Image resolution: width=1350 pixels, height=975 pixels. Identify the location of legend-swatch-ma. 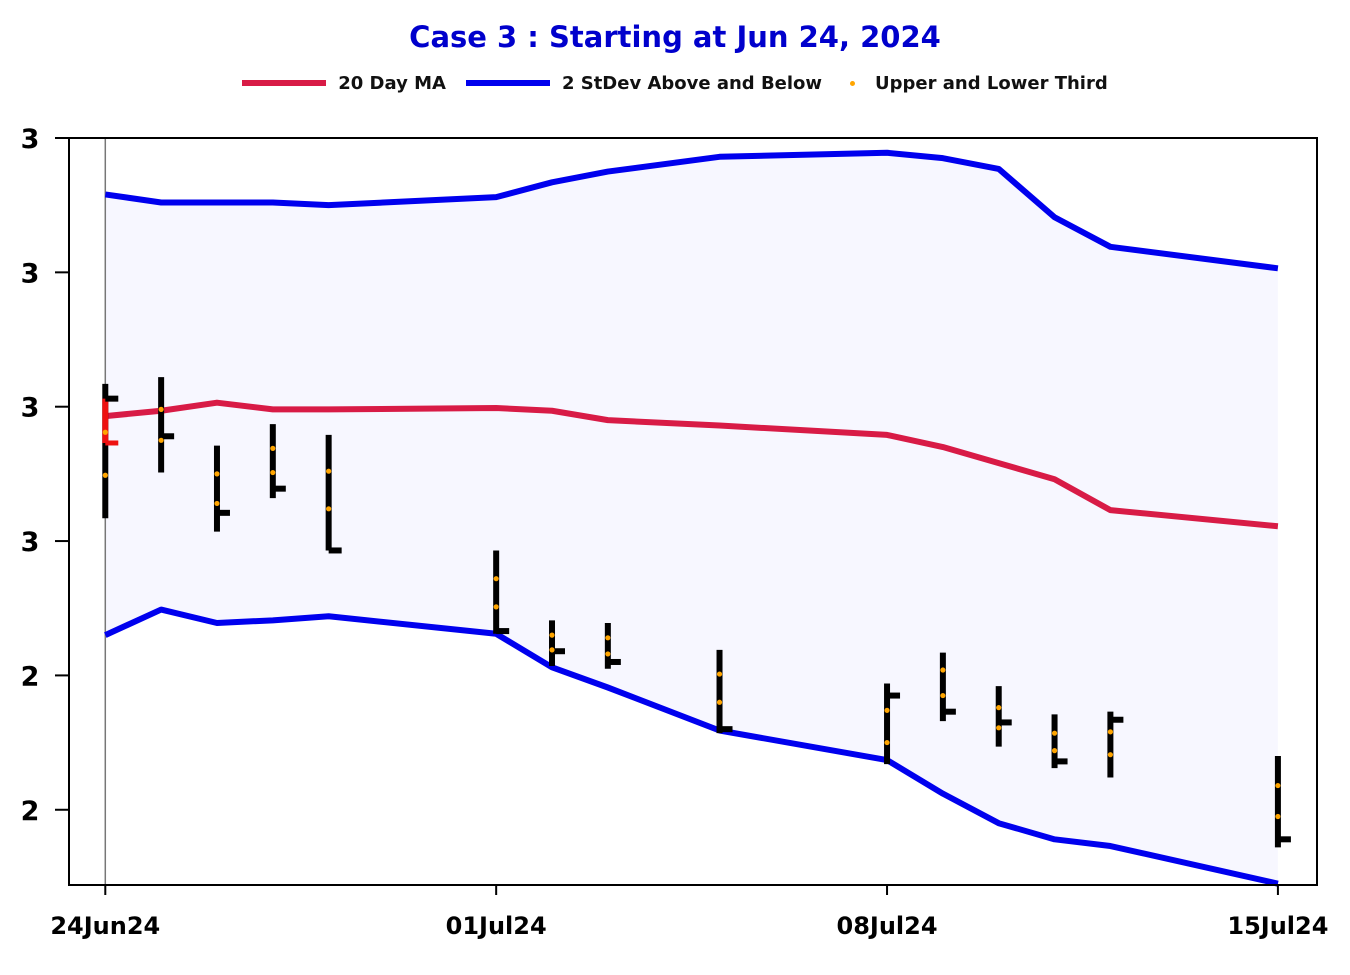
(284, 83).